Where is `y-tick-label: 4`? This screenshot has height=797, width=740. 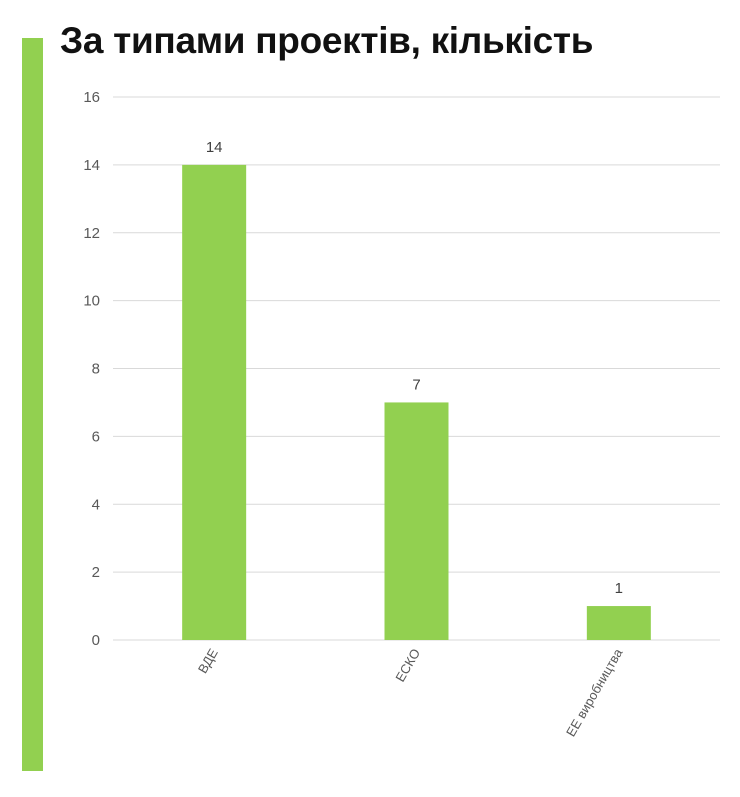 y-tick-label: 4 is located at coordinates (96, 504).